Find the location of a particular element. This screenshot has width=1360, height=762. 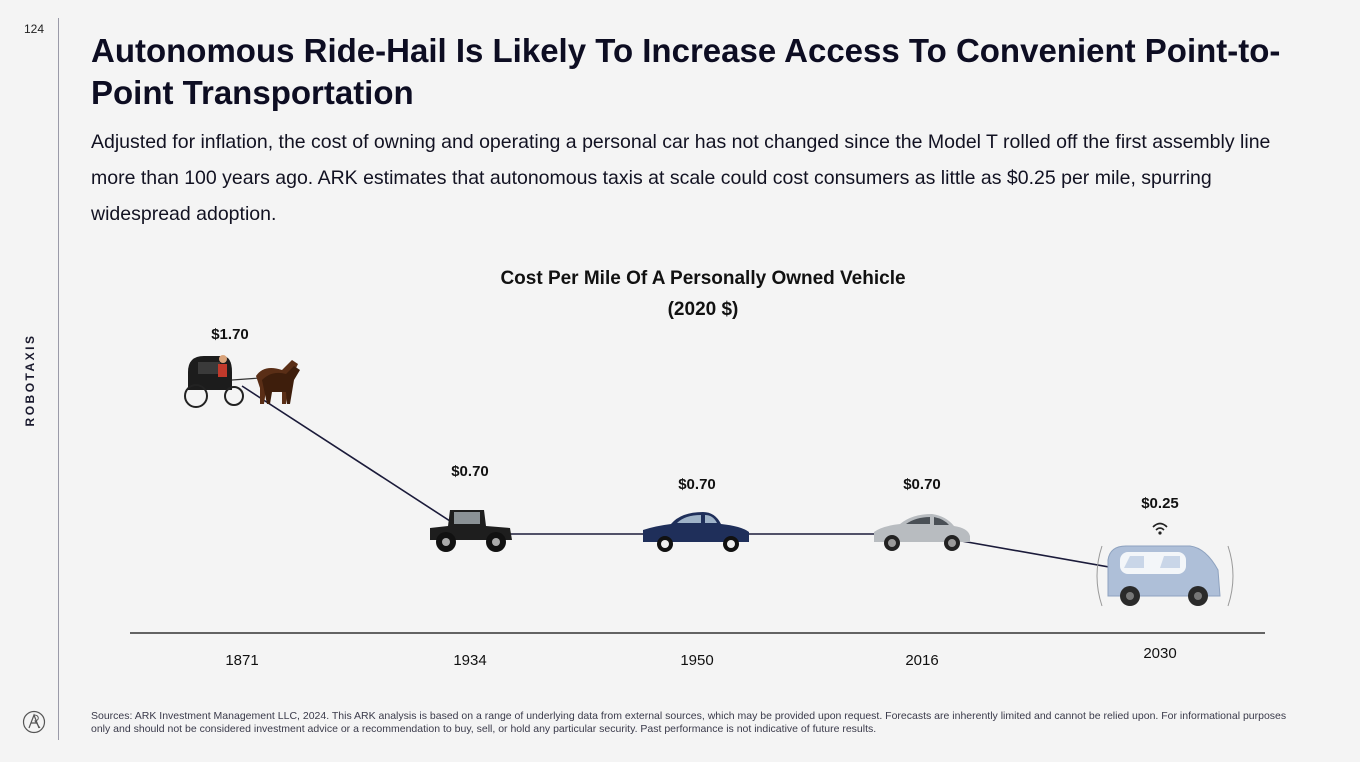

modern-sedan-icon is located at coordinates (922, 532).